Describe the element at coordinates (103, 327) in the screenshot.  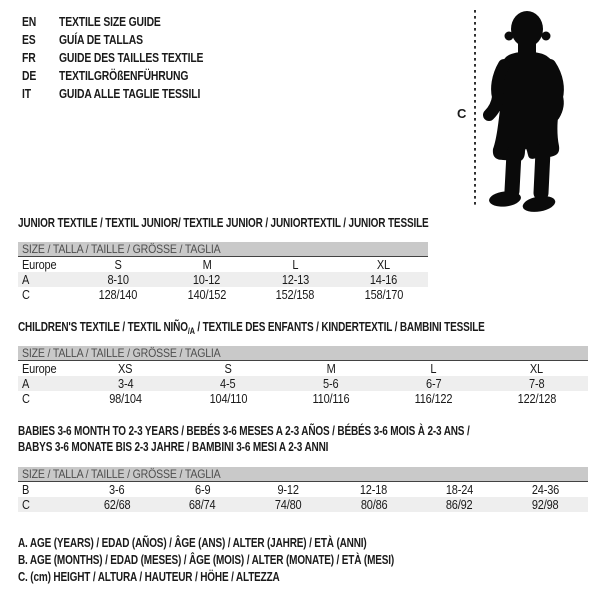
I see `children-heading-prefix: CHILDREN'S TEXTILE / TEXTIL NIÑO` at that location.